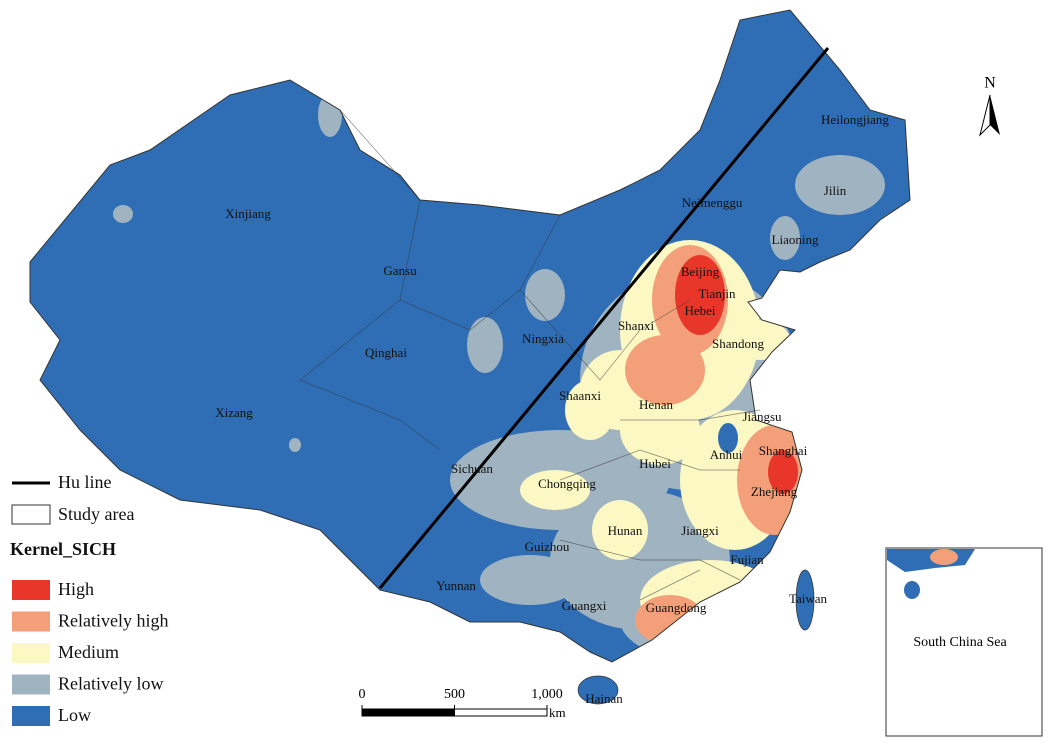  Describe the element at coordinates (386, 352) in the screenshot. I see `province-label: Qinghai` at that location.